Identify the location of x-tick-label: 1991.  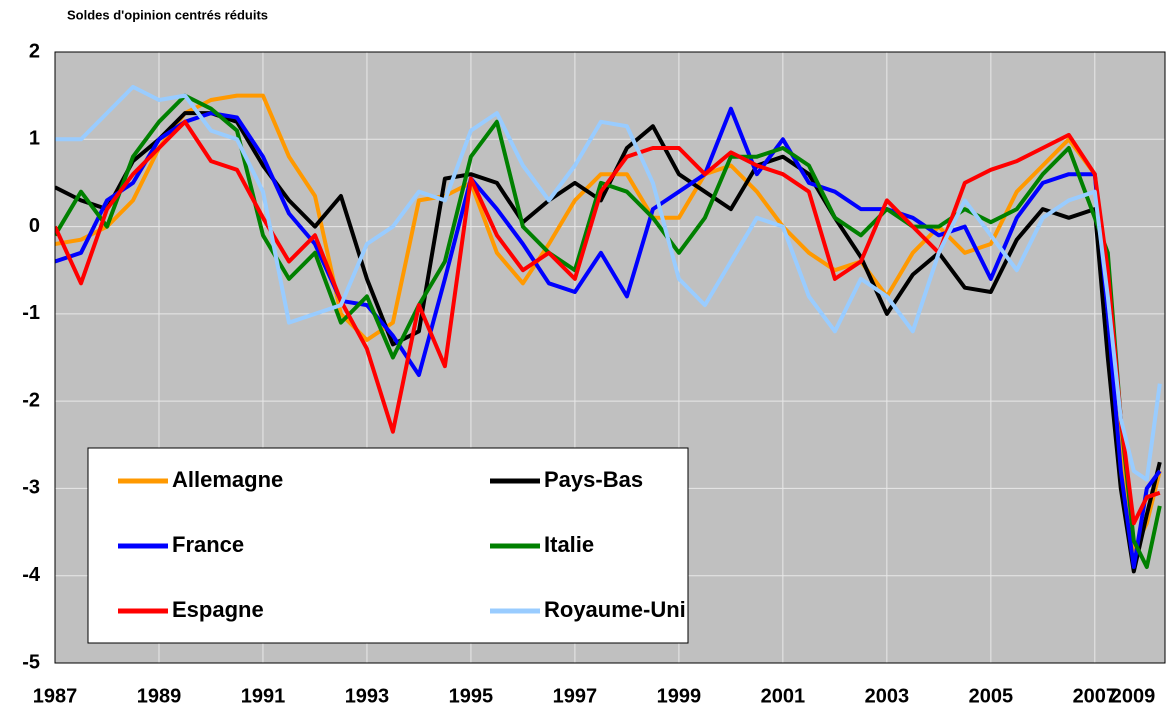
(263, 696).